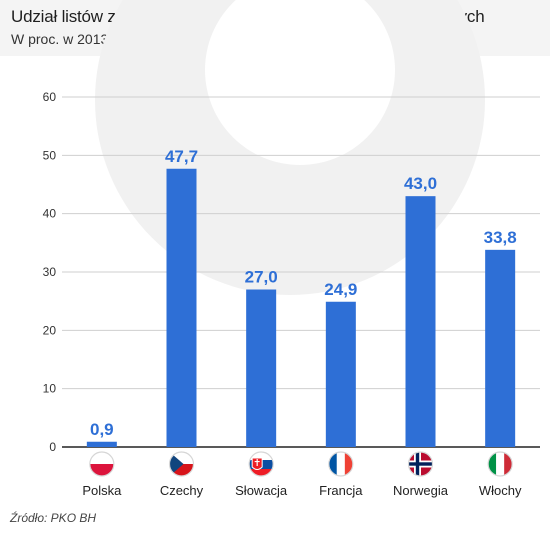 Image resolution: width=550 pixels, height=537 pixels. Describe the element at coordinates (420, 464) in the screenshot. I see `flag-norway-icon` at that location.